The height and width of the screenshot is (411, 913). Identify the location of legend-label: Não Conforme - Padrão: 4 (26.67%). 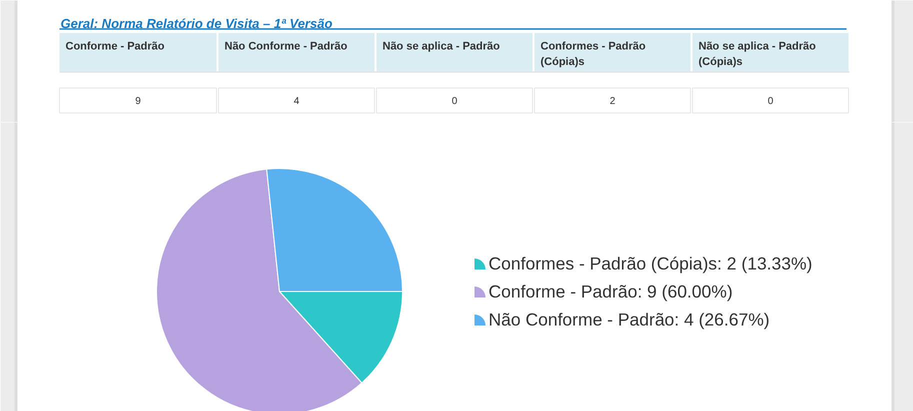
(629, 320).